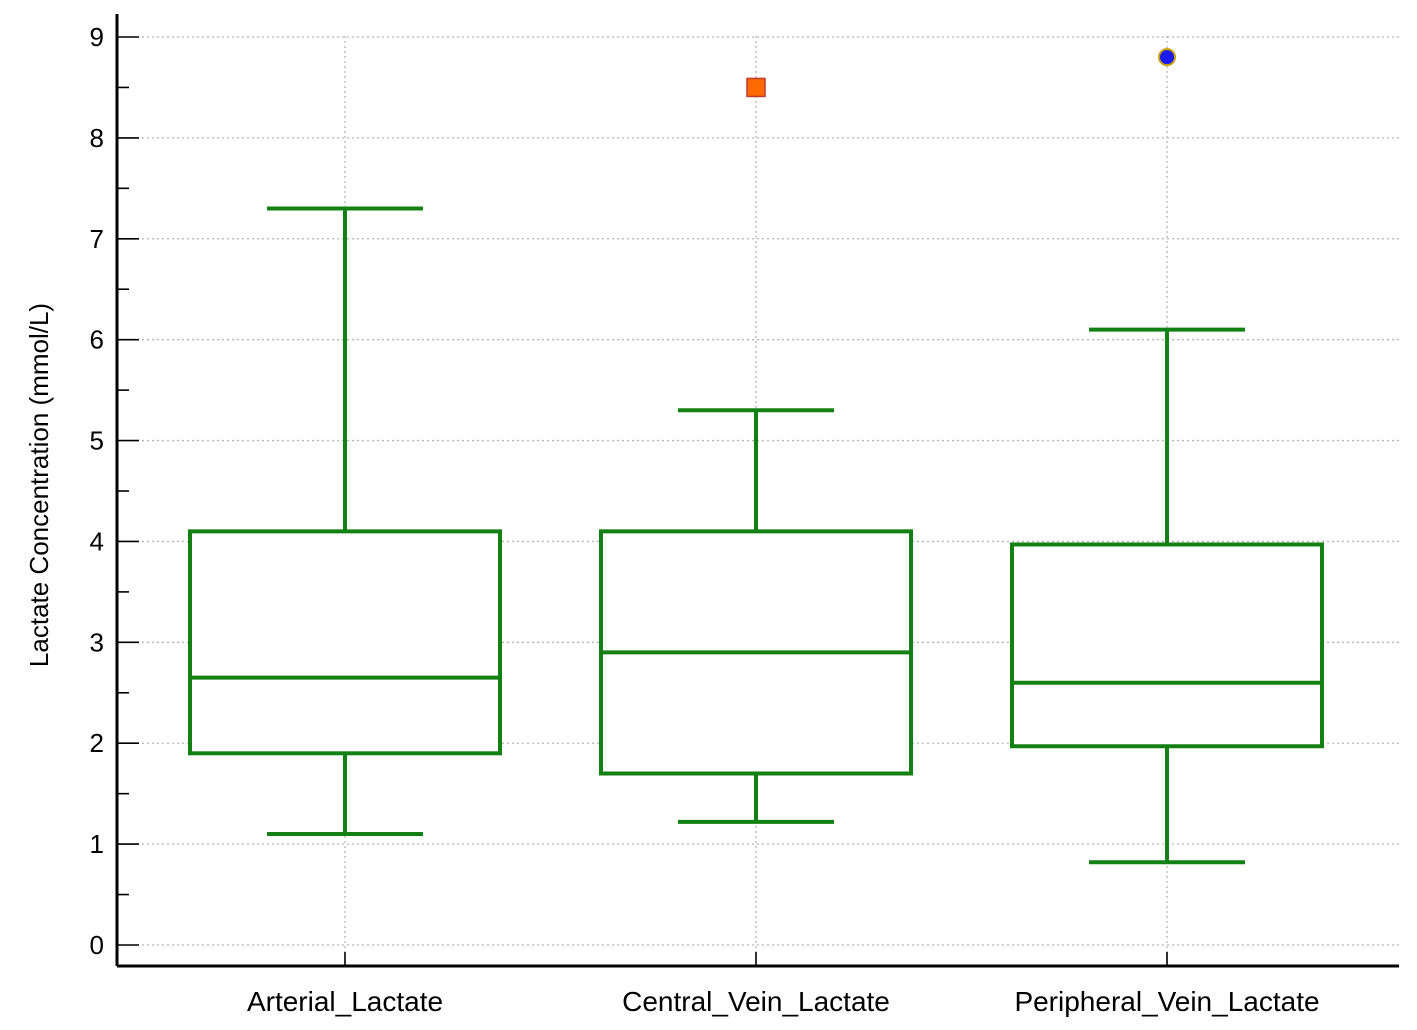  Describe the element at coordinates (1166, 1001) in the screenshot. I see `x-category-label: Peripheral_Vein_Lactate` at that location.